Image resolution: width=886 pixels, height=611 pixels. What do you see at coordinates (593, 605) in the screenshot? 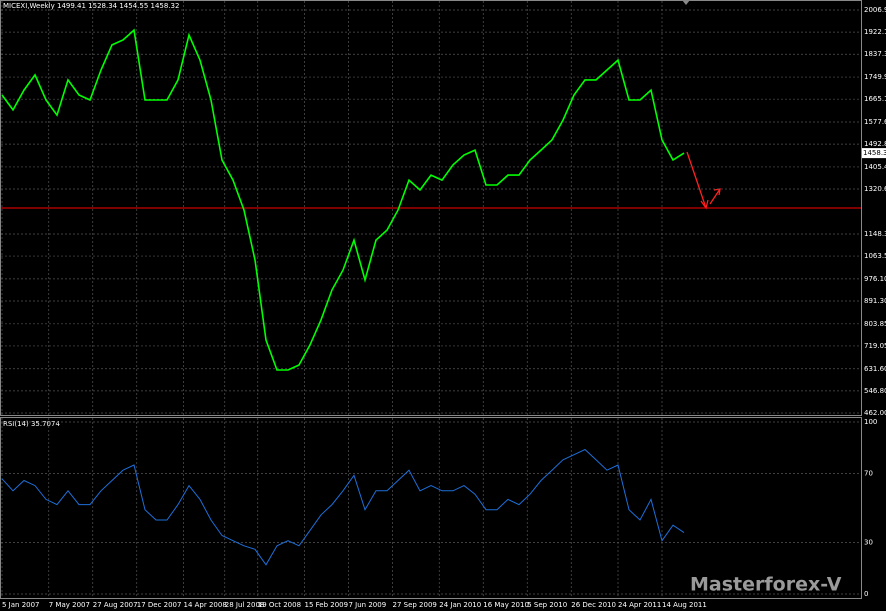
I see `x-tick-label: 26 Dec 2010` at bounding box center [593, 605].